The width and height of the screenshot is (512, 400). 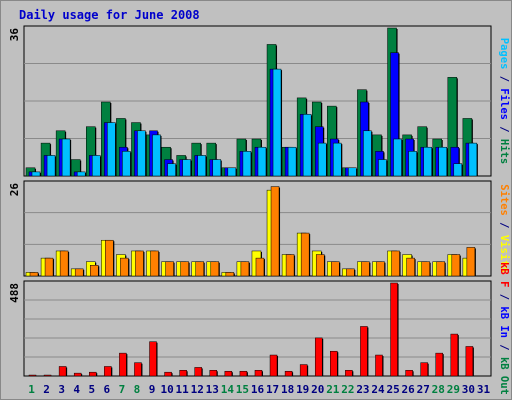 I want to click on axis-label-part: Visits, so click(x=504, y=254).